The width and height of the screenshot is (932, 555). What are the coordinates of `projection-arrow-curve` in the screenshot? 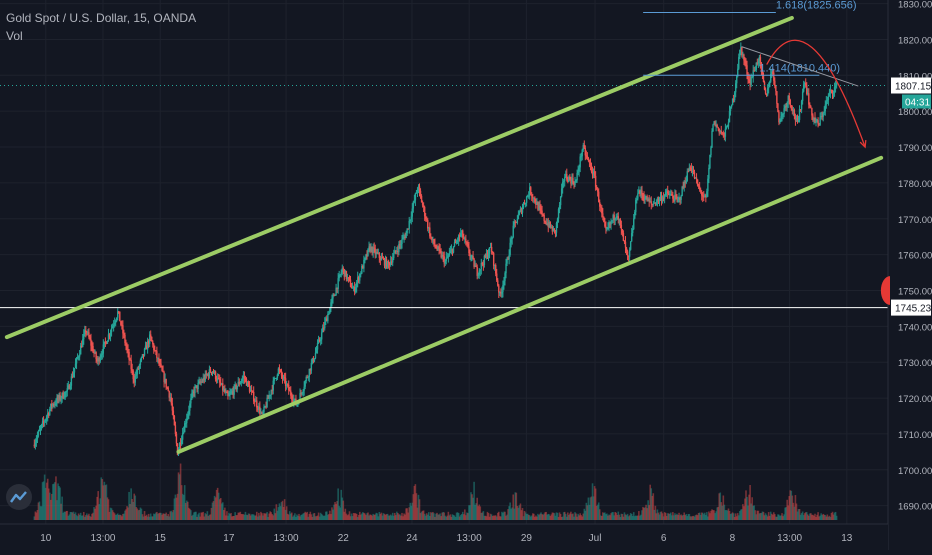 It's located at (816, 93).